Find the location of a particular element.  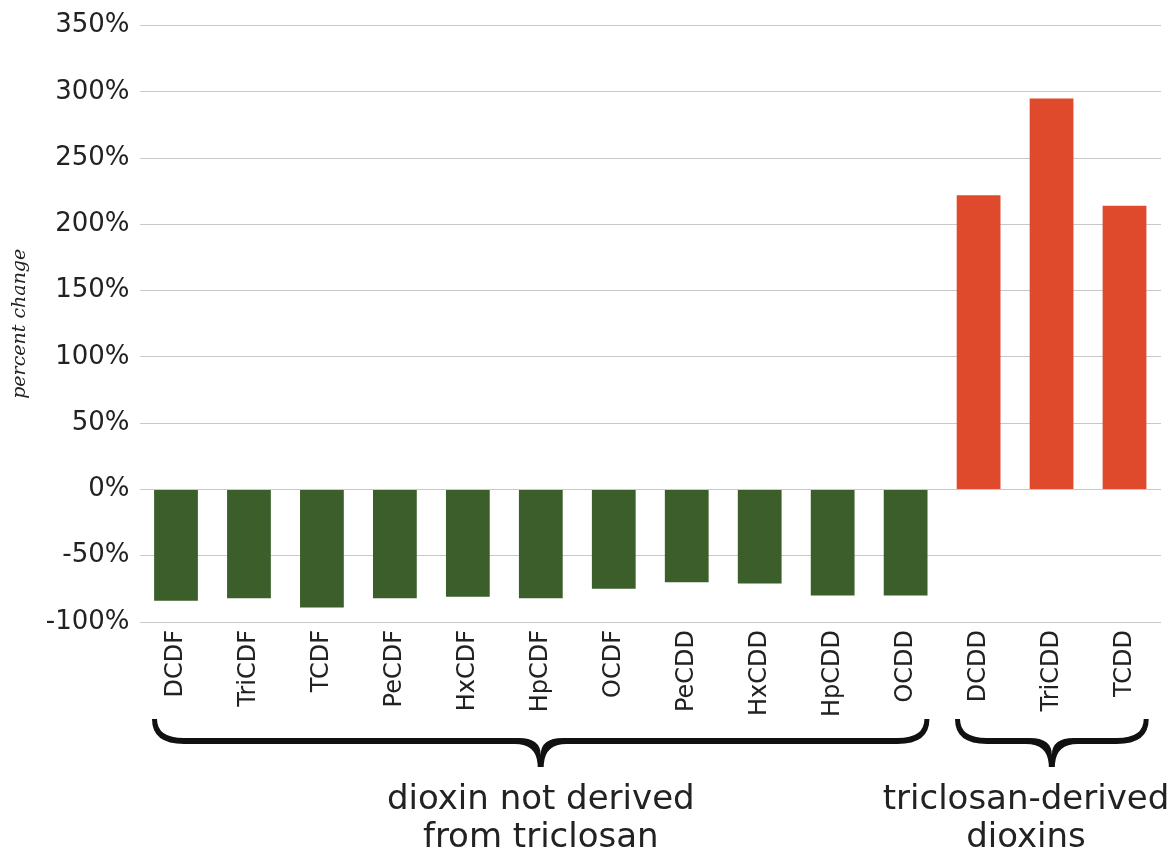

y-axis-title: percent change is located at coordinates (18, 323).